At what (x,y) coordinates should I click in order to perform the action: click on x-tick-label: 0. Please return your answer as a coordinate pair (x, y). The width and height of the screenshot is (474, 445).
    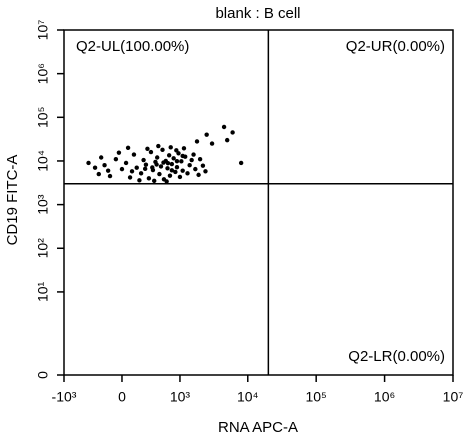
    Looking at the image, I should click on (122, 397).